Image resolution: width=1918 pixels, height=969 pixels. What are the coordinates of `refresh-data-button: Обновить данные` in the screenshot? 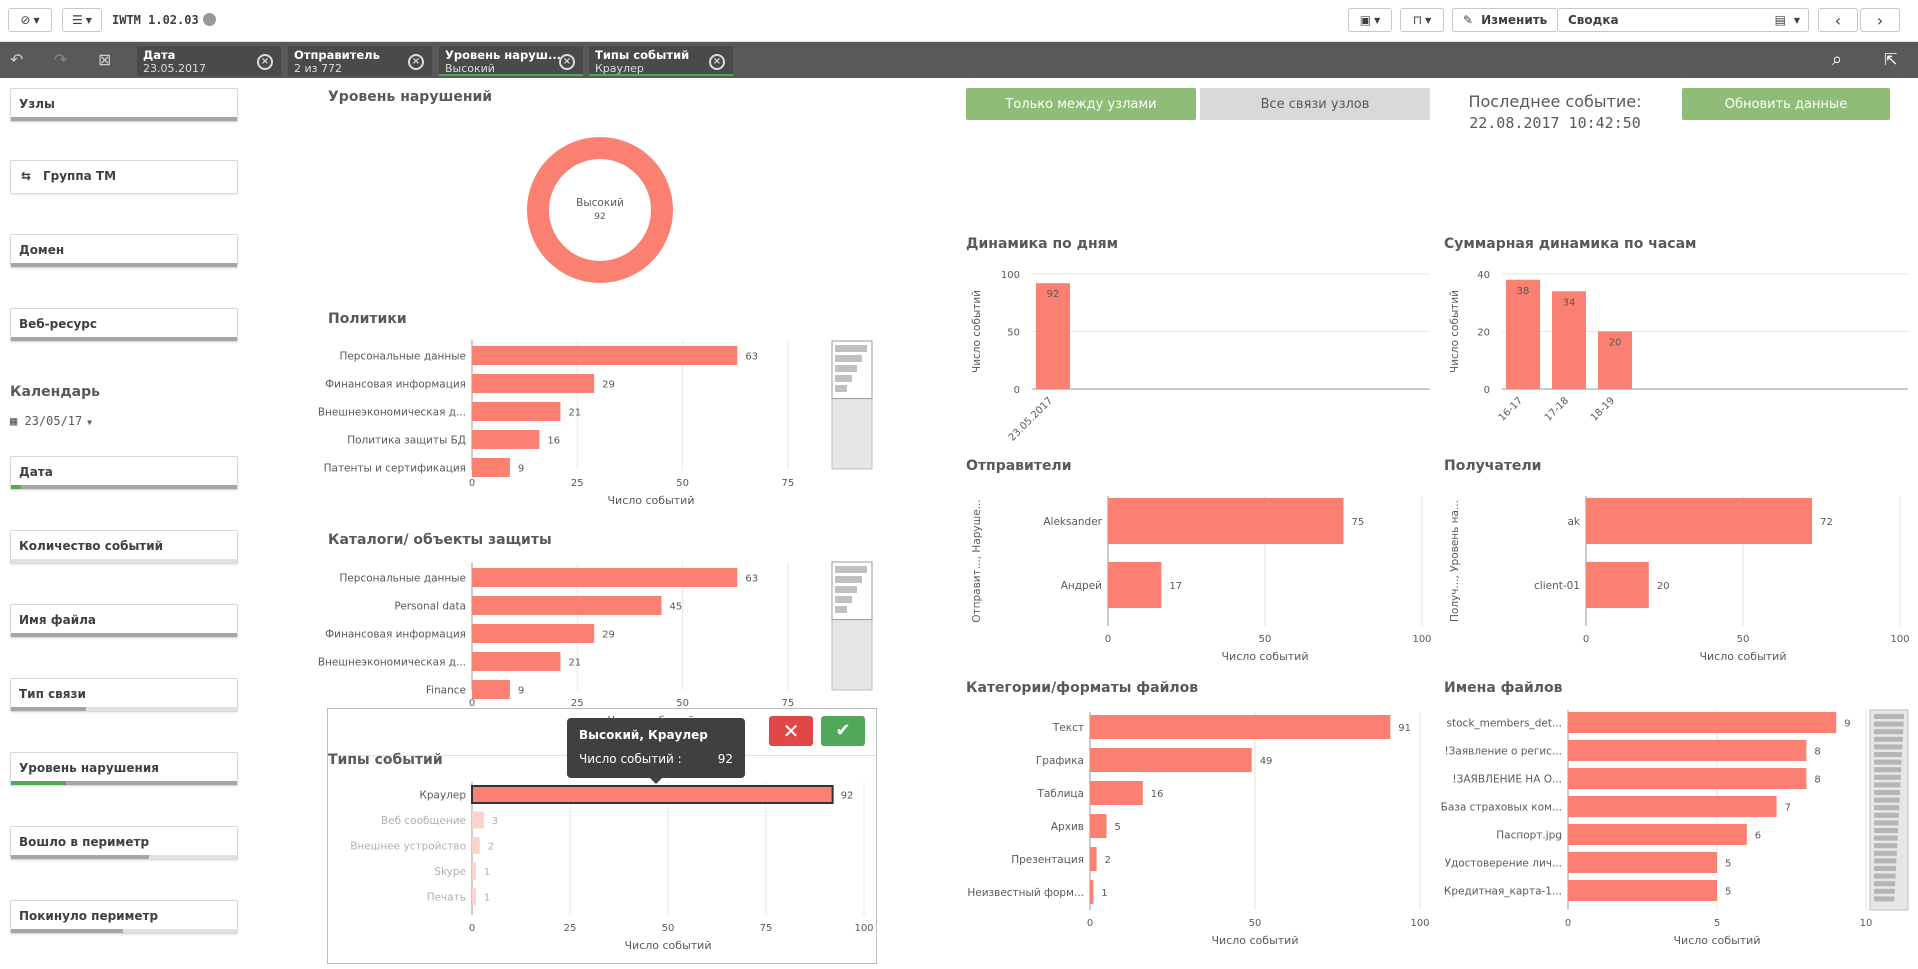 It's located at (1786, 104).